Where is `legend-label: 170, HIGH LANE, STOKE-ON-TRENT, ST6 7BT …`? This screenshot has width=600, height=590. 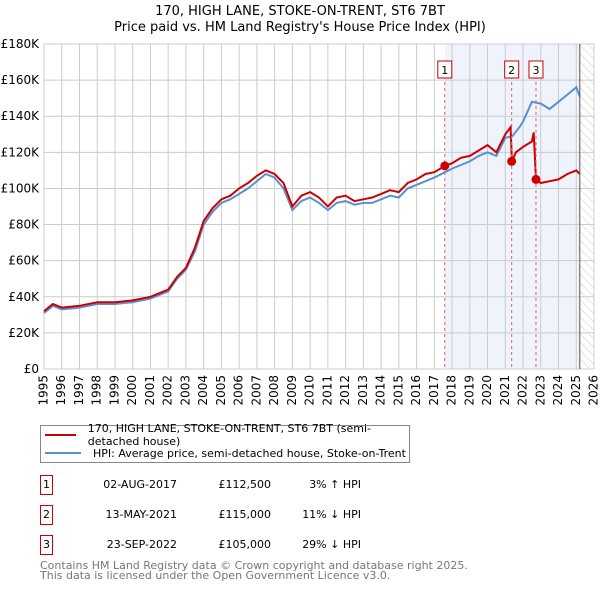 legend-label: 170, HIGH LANE, STOKE-ON-TRENT, ST6 7BT … is located at coordinates (229, 435).